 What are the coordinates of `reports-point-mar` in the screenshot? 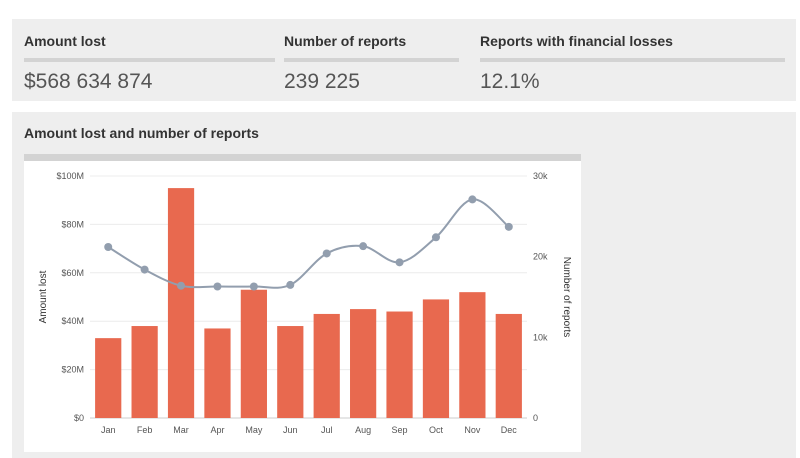 It's located at (181, 285).